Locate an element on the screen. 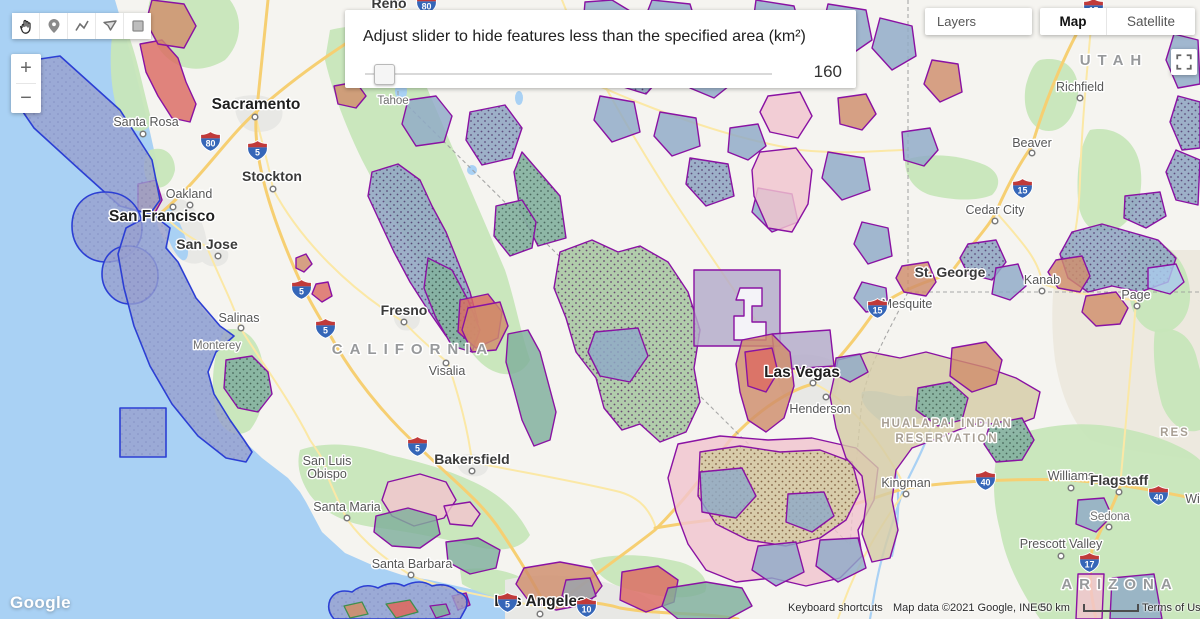  hand-icon is located at coordinates (25, 26).